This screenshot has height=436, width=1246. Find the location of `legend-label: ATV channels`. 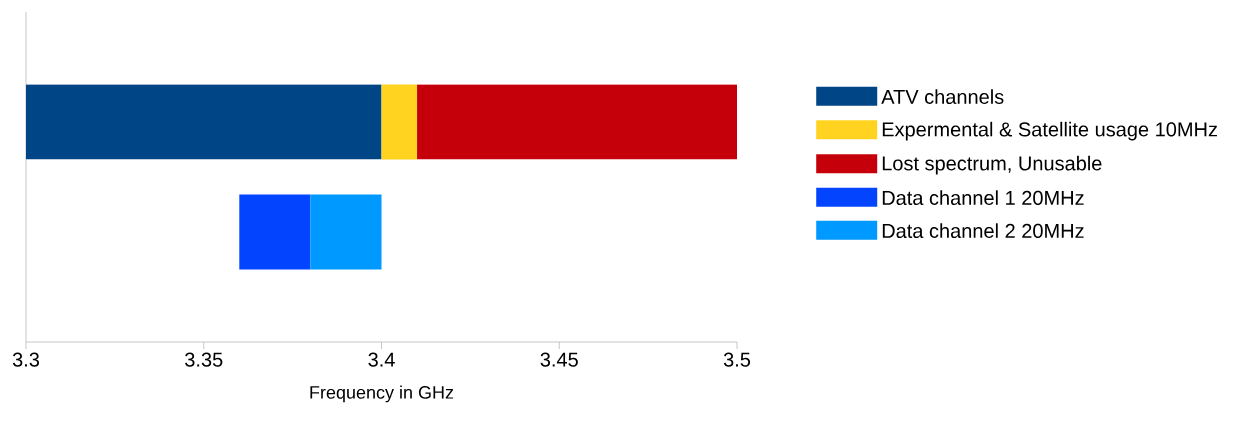

legend-label: ATV channels is located at coordinates (942, 96).